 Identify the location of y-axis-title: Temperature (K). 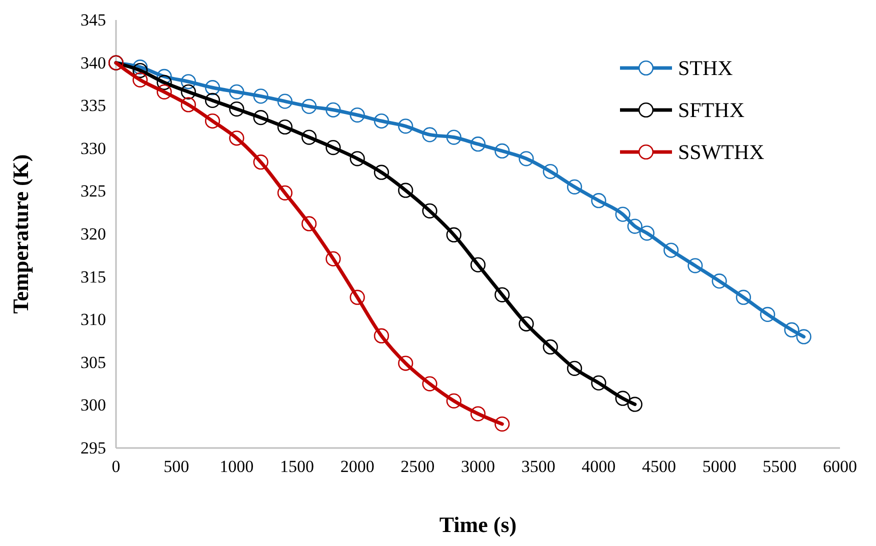
(20, 234).